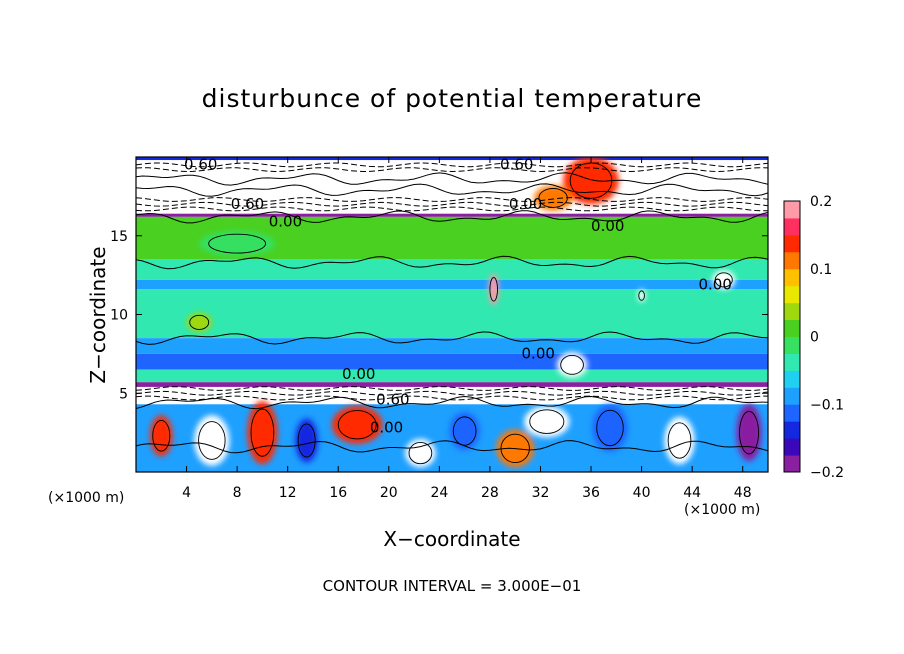 This screenshot has width=904, height=654. Describe the element at coordinates (452, 586) in the screenshot. I see `contour-interval-note: CONTOUR INTERVAL = 3.000E−01` at that location.